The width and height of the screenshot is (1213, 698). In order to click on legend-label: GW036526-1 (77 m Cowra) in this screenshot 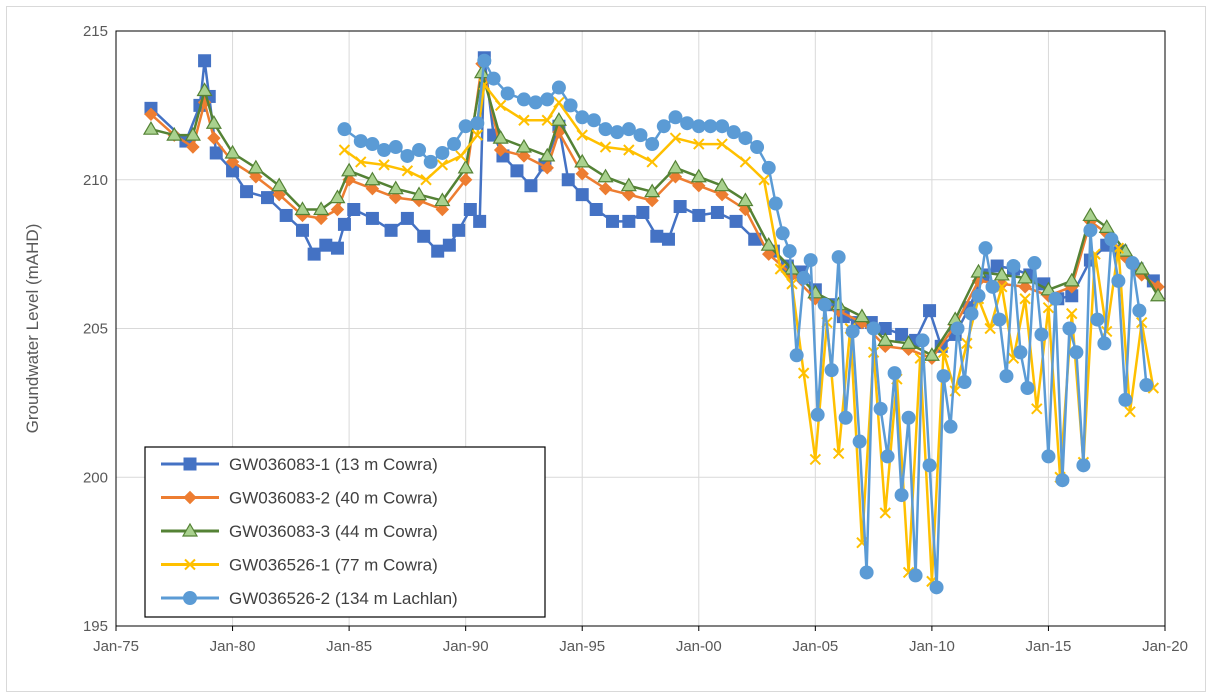, I will do `click(333, 565)`.